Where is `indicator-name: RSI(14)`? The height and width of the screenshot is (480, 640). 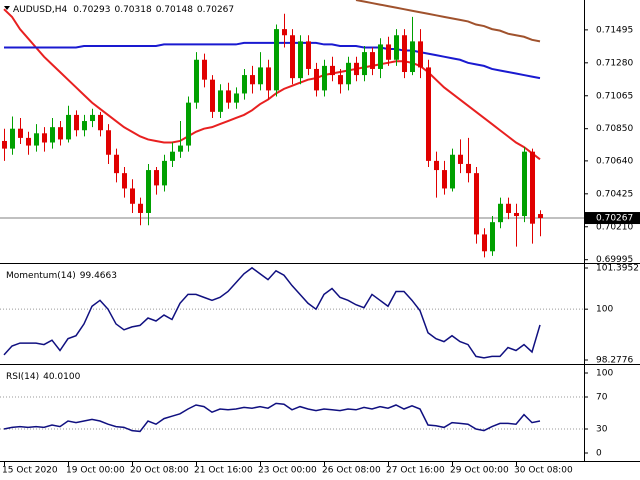
indicator-name: RSI(14) is located at coordinates (22, 377).